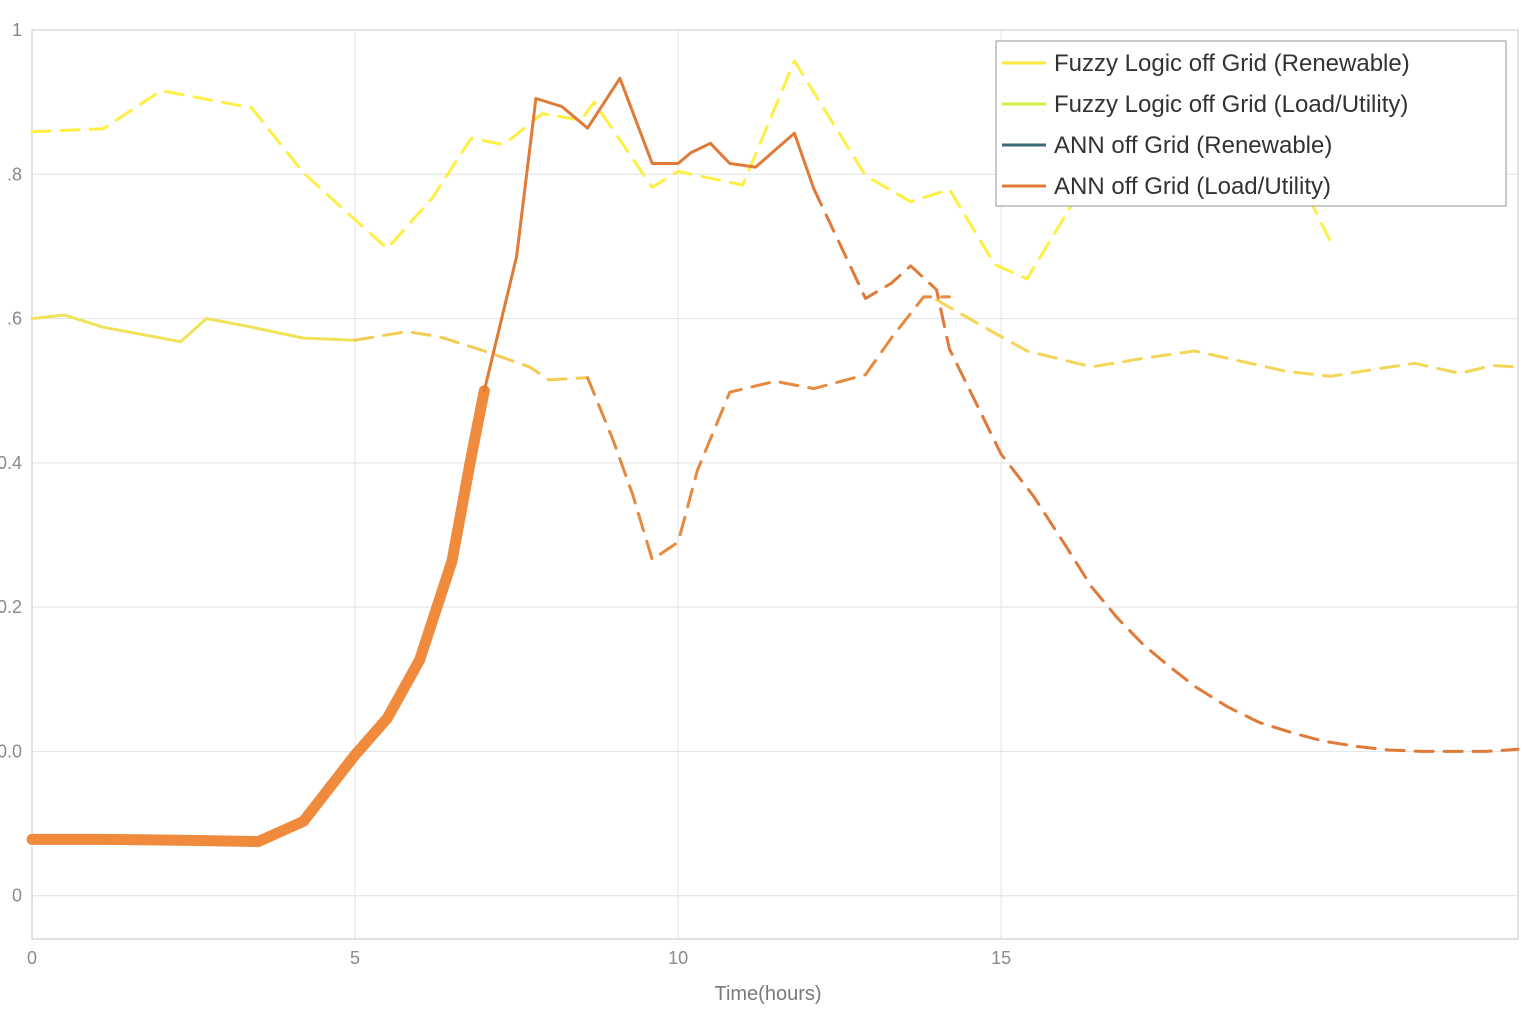 This screenshot has width=1536, height=1029. I want to click on y-tick-label: 1, so click(17, 30).